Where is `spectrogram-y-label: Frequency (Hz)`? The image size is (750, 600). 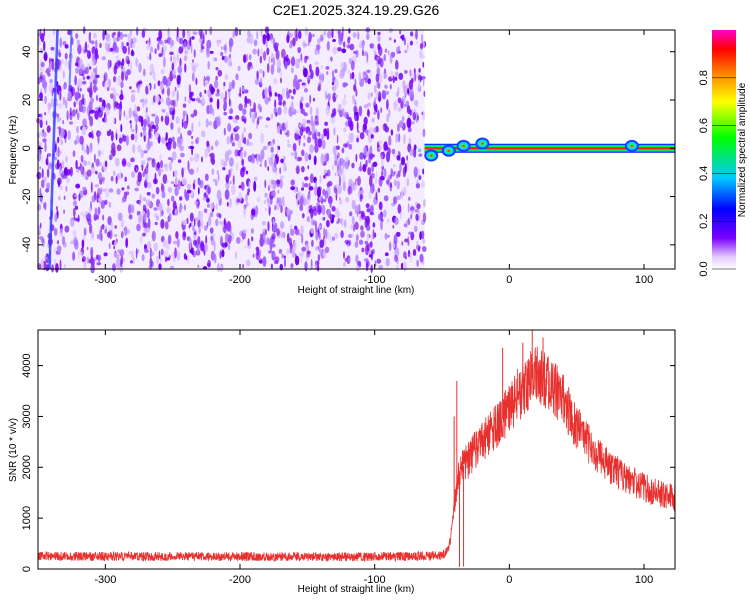
spectrogram-y-label: Frequency (Hz) is located at coordinates (13, 150).